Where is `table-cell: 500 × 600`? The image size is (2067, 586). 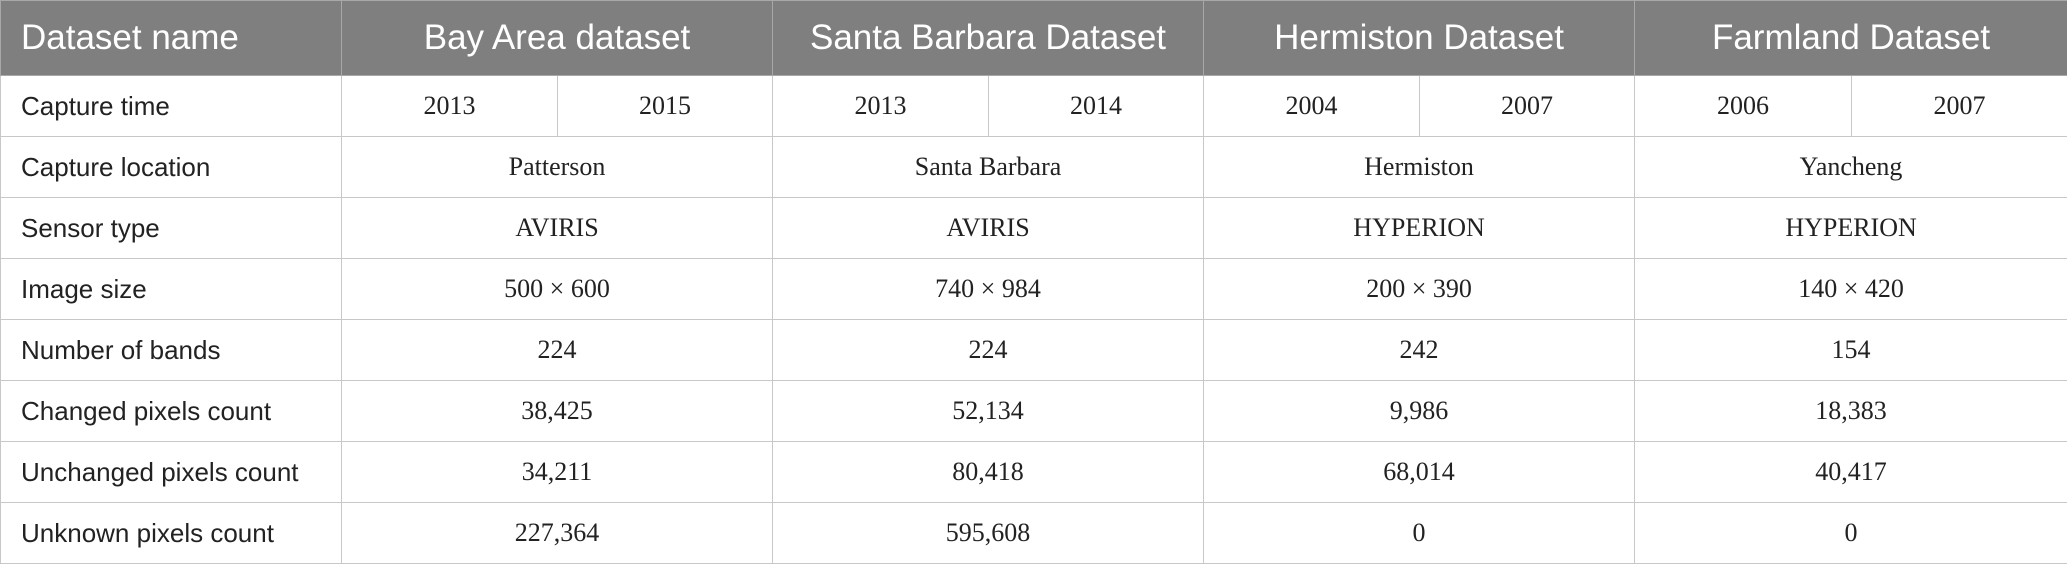 table-cell: 500 × 600 is located at coordinates (557, 289).